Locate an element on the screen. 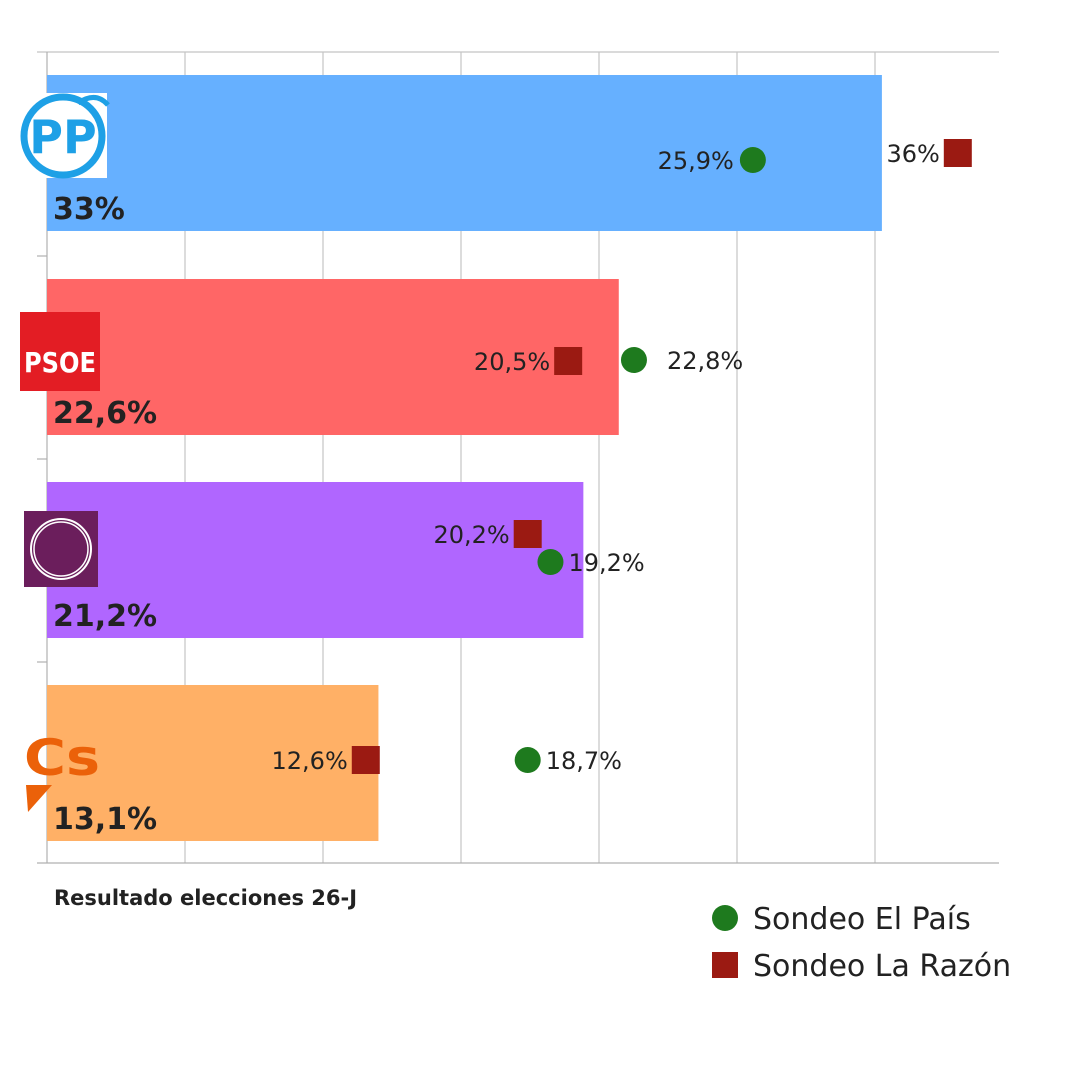 Image resolution: width=1080 pixels, height=1080 pixels. pp-logo-text: PP is located at coordinates (62, 137).